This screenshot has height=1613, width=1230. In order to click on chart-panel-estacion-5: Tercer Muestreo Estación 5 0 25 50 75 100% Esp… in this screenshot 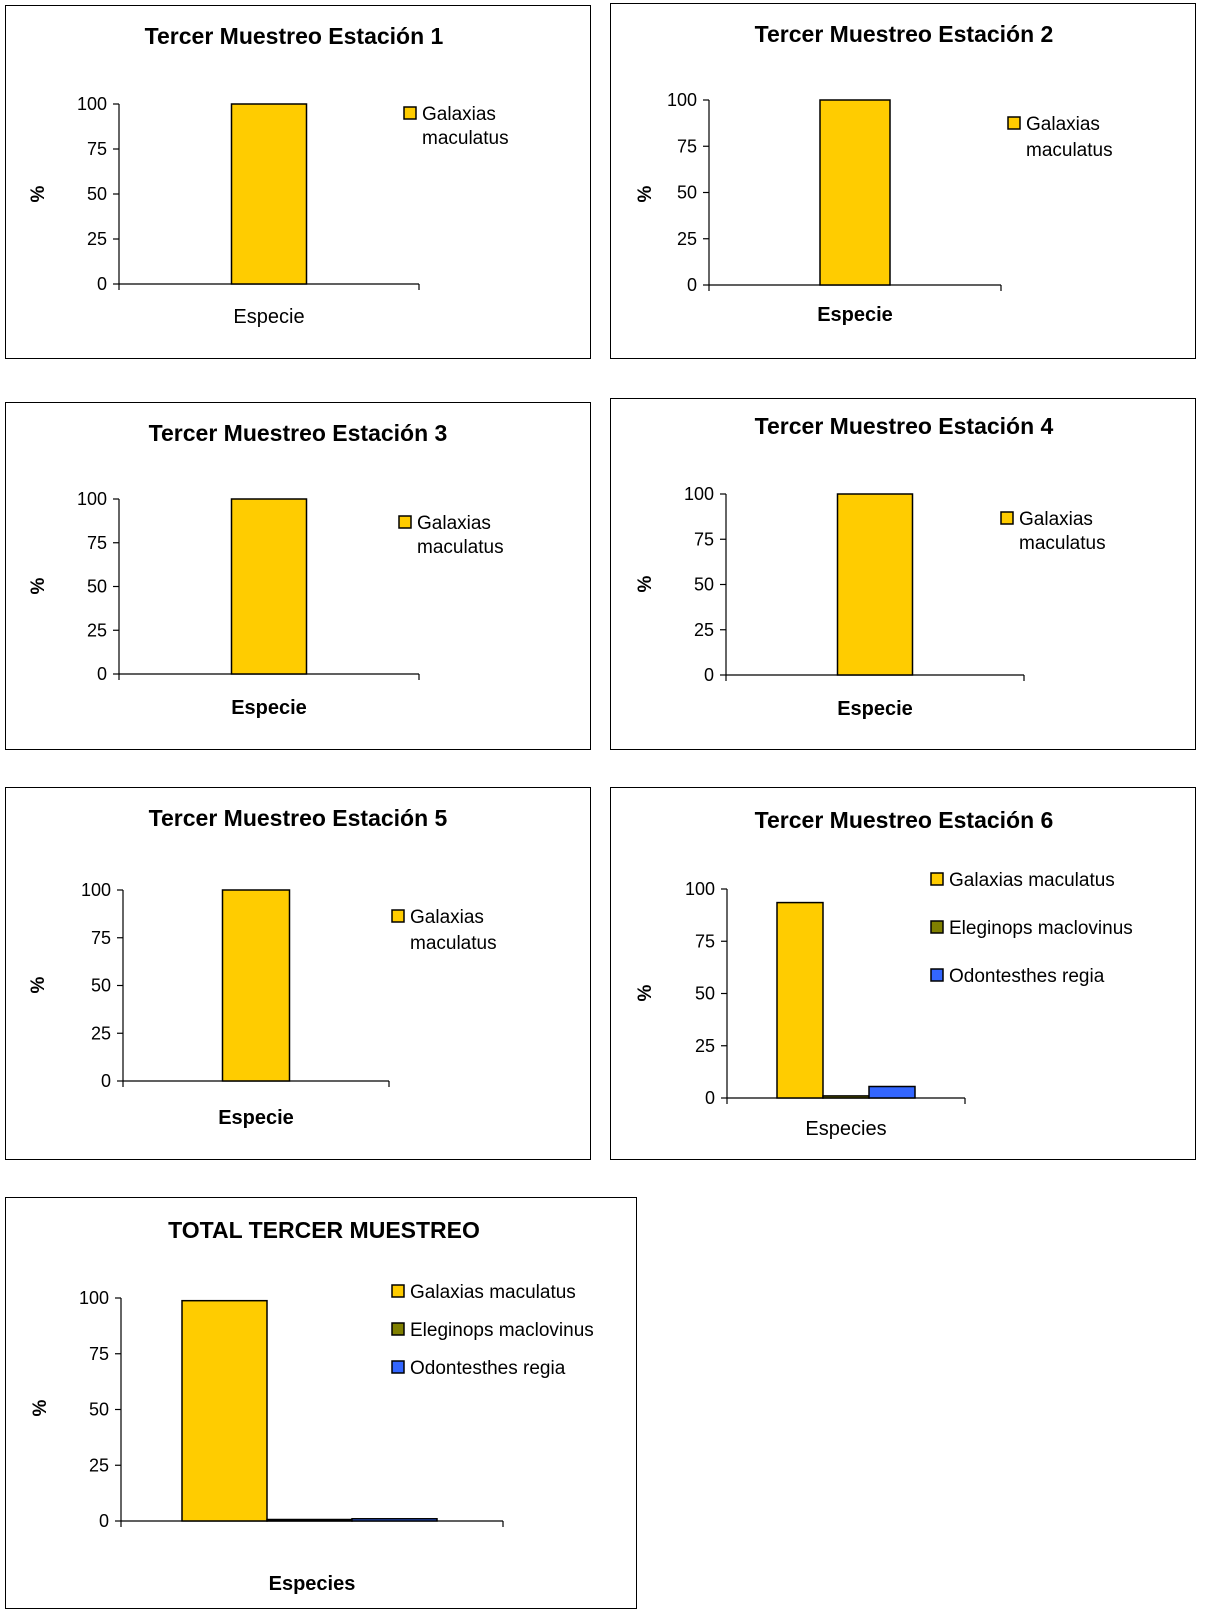, I will do `click(298, 973)`.